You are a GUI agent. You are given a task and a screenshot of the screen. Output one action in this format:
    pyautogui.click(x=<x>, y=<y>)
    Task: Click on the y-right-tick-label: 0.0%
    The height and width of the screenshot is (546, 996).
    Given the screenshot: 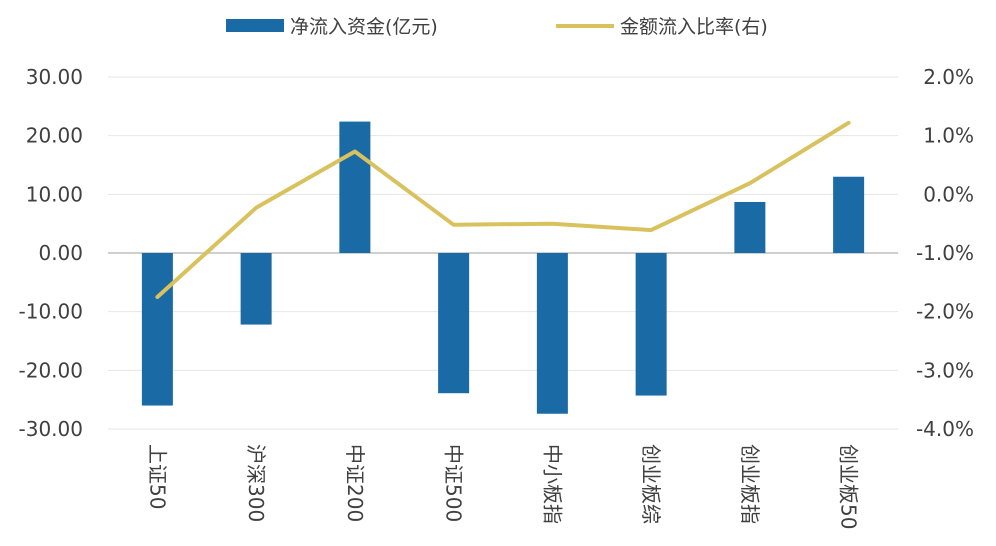 What is the action you would take?
    pyautogui.click(x=948, y=194)
    